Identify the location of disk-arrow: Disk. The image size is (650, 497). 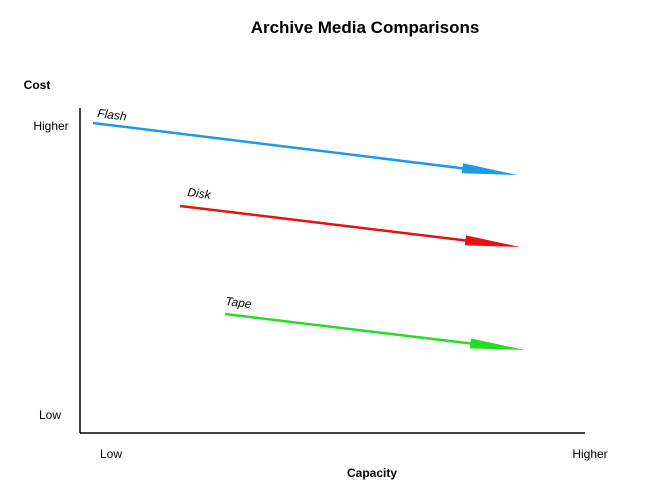
(349, 216).